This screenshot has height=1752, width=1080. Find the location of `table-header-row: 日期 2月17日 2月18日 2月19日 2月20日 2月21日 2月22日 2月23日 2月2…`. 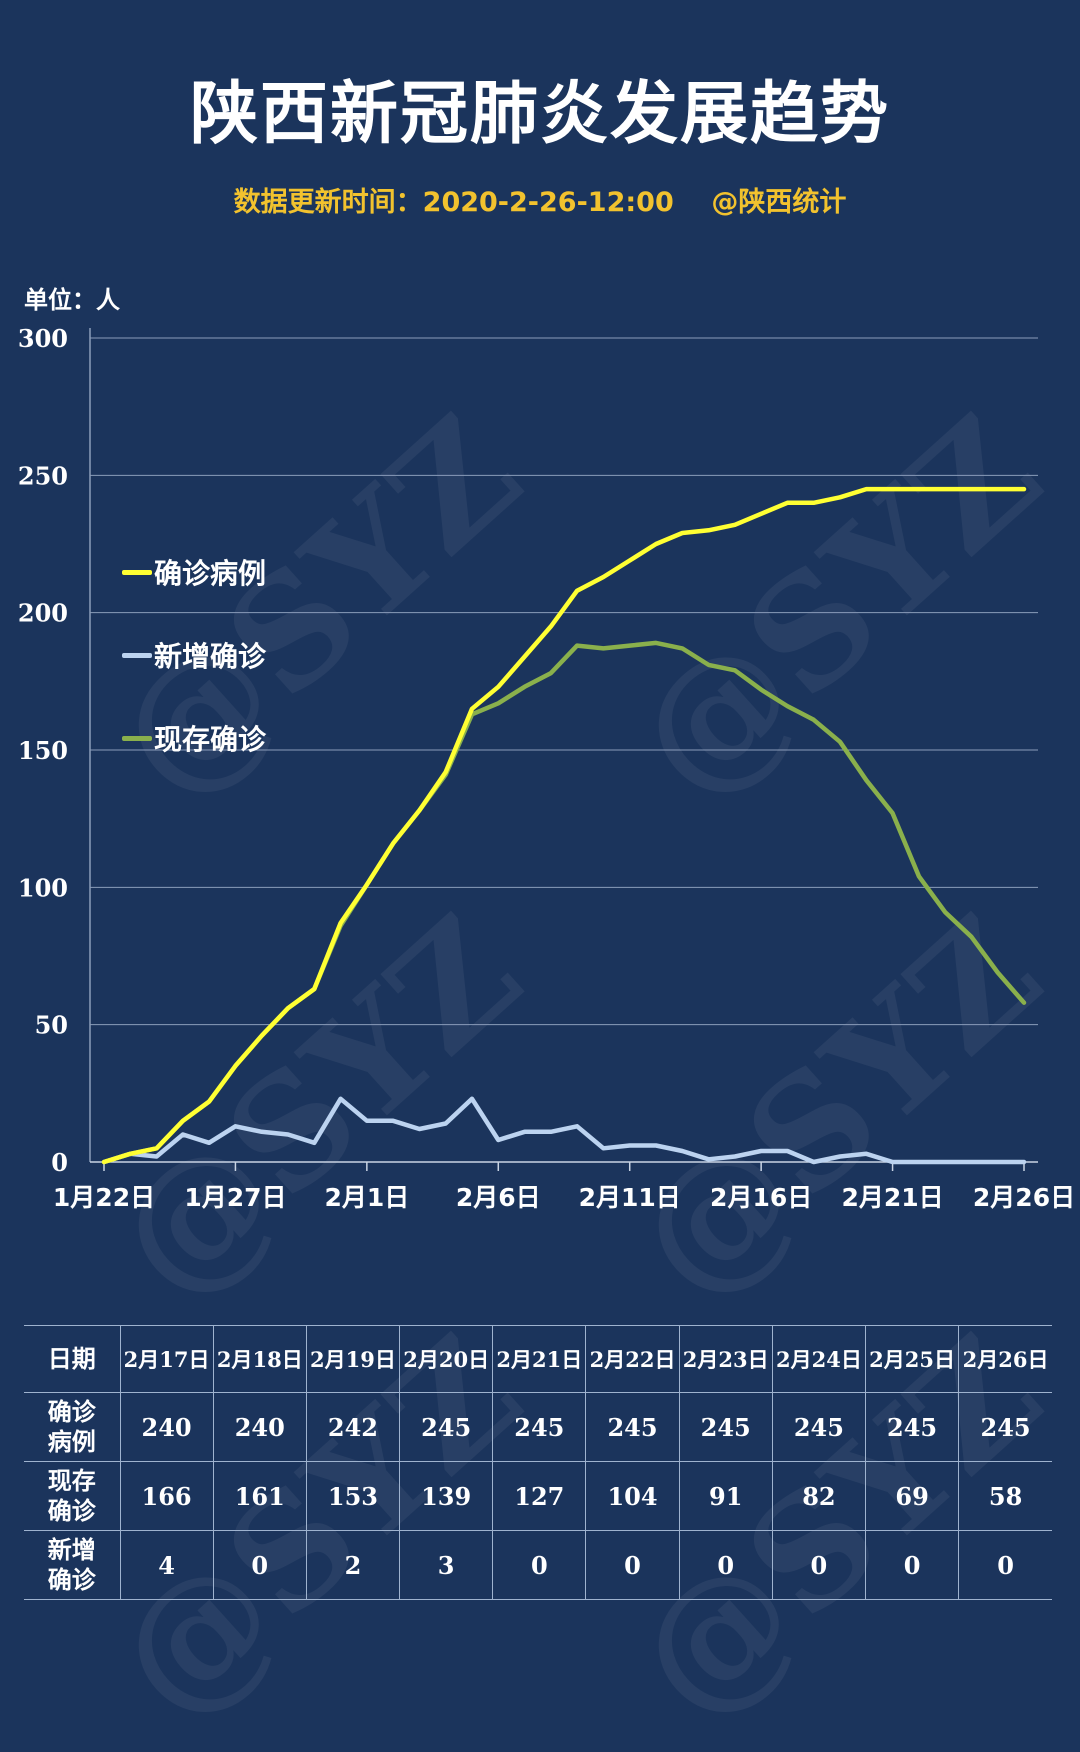

table-header-row: 日期 2月17日 2月18日 2月19日 2月20日 2月21日 2月22日 2月23日 2月2… is located at coordinates (538, 1359).